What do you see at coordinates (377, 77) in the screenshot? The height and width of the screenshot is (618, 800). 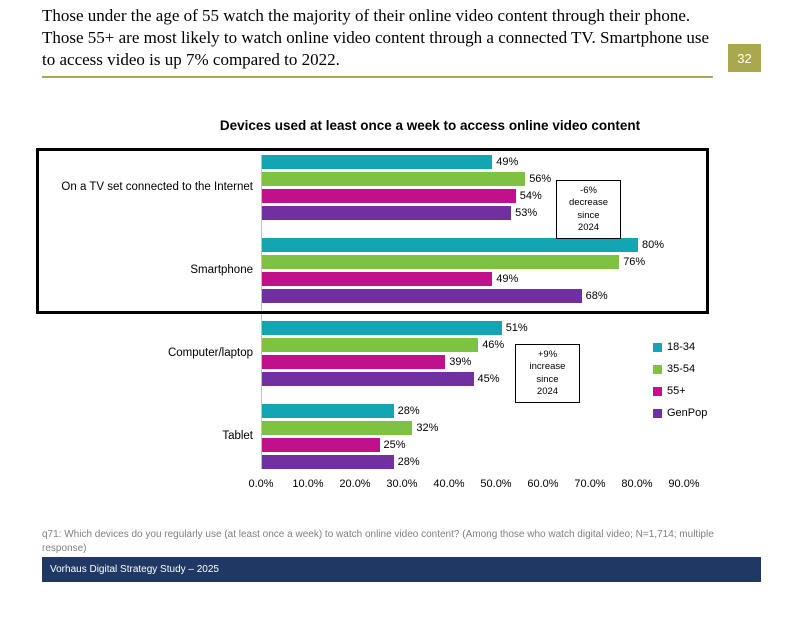 I see `header-divider` at bounding box center [377, 77].